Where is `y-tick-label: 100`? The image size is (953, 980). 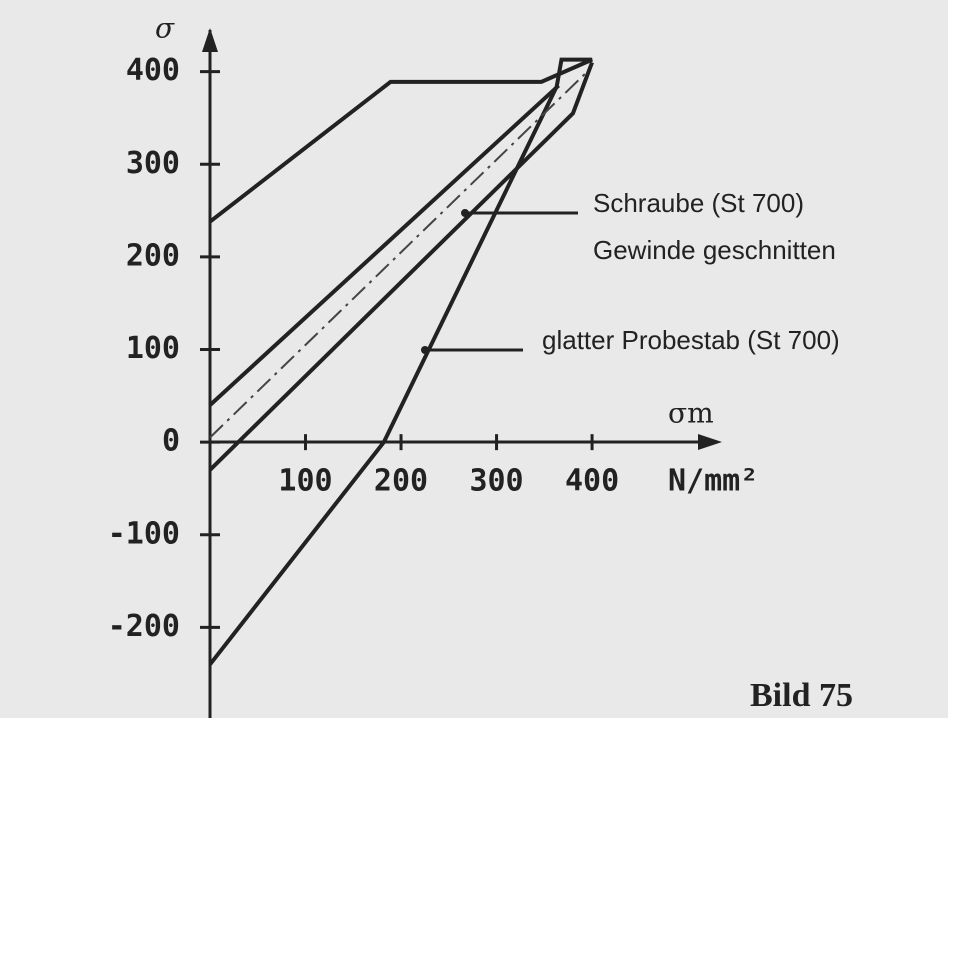 y-tick-label: 100 is located at coordinates (153, 348).